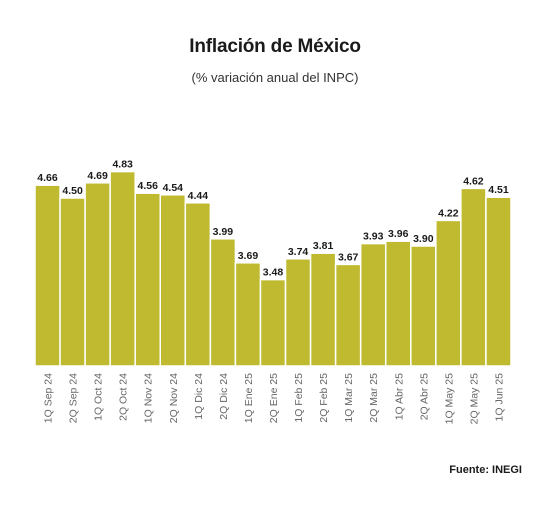 This screenshot has width=550, height=511. What do you see at coordinates (273, 273) in the screenshot?
I see `value-label-9: 3.48` at bounding box center [273, 273].